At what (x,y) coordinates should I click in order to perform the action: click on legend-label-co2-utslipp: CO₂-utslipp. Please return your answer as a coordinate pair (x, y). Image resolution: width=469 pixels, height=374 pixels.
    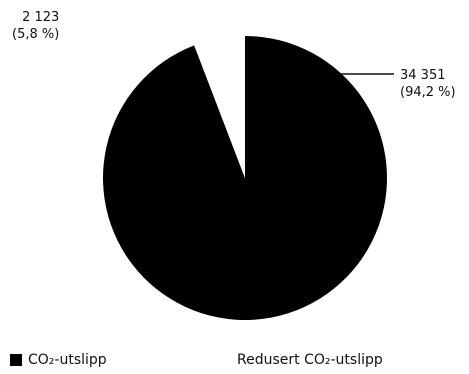
    Looking at the image, I should click on (67, 360).